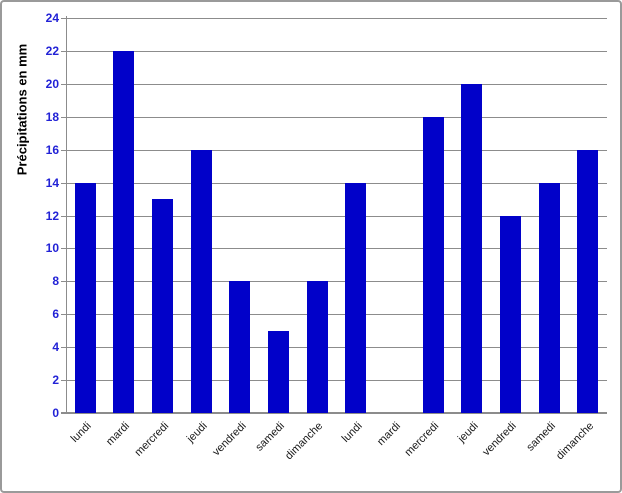 The height and width of the screenshot is (493, 622). I want to click on y-axis-tick-label: 8, so click(55, 281).